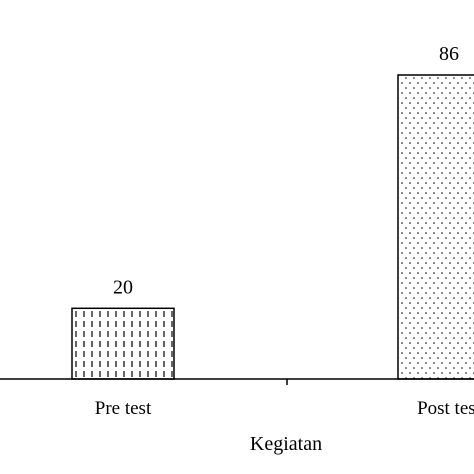  What do you see at coordinates (445, 408) in the screenshot?
I see `x-tick-label: Post test` at bounding box center [445, 408].